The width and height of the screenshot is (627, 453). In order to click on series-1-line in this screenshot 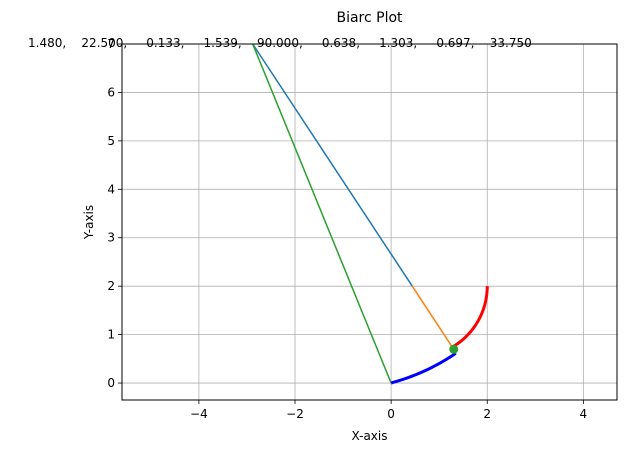, I will do `click(332, 165)`.